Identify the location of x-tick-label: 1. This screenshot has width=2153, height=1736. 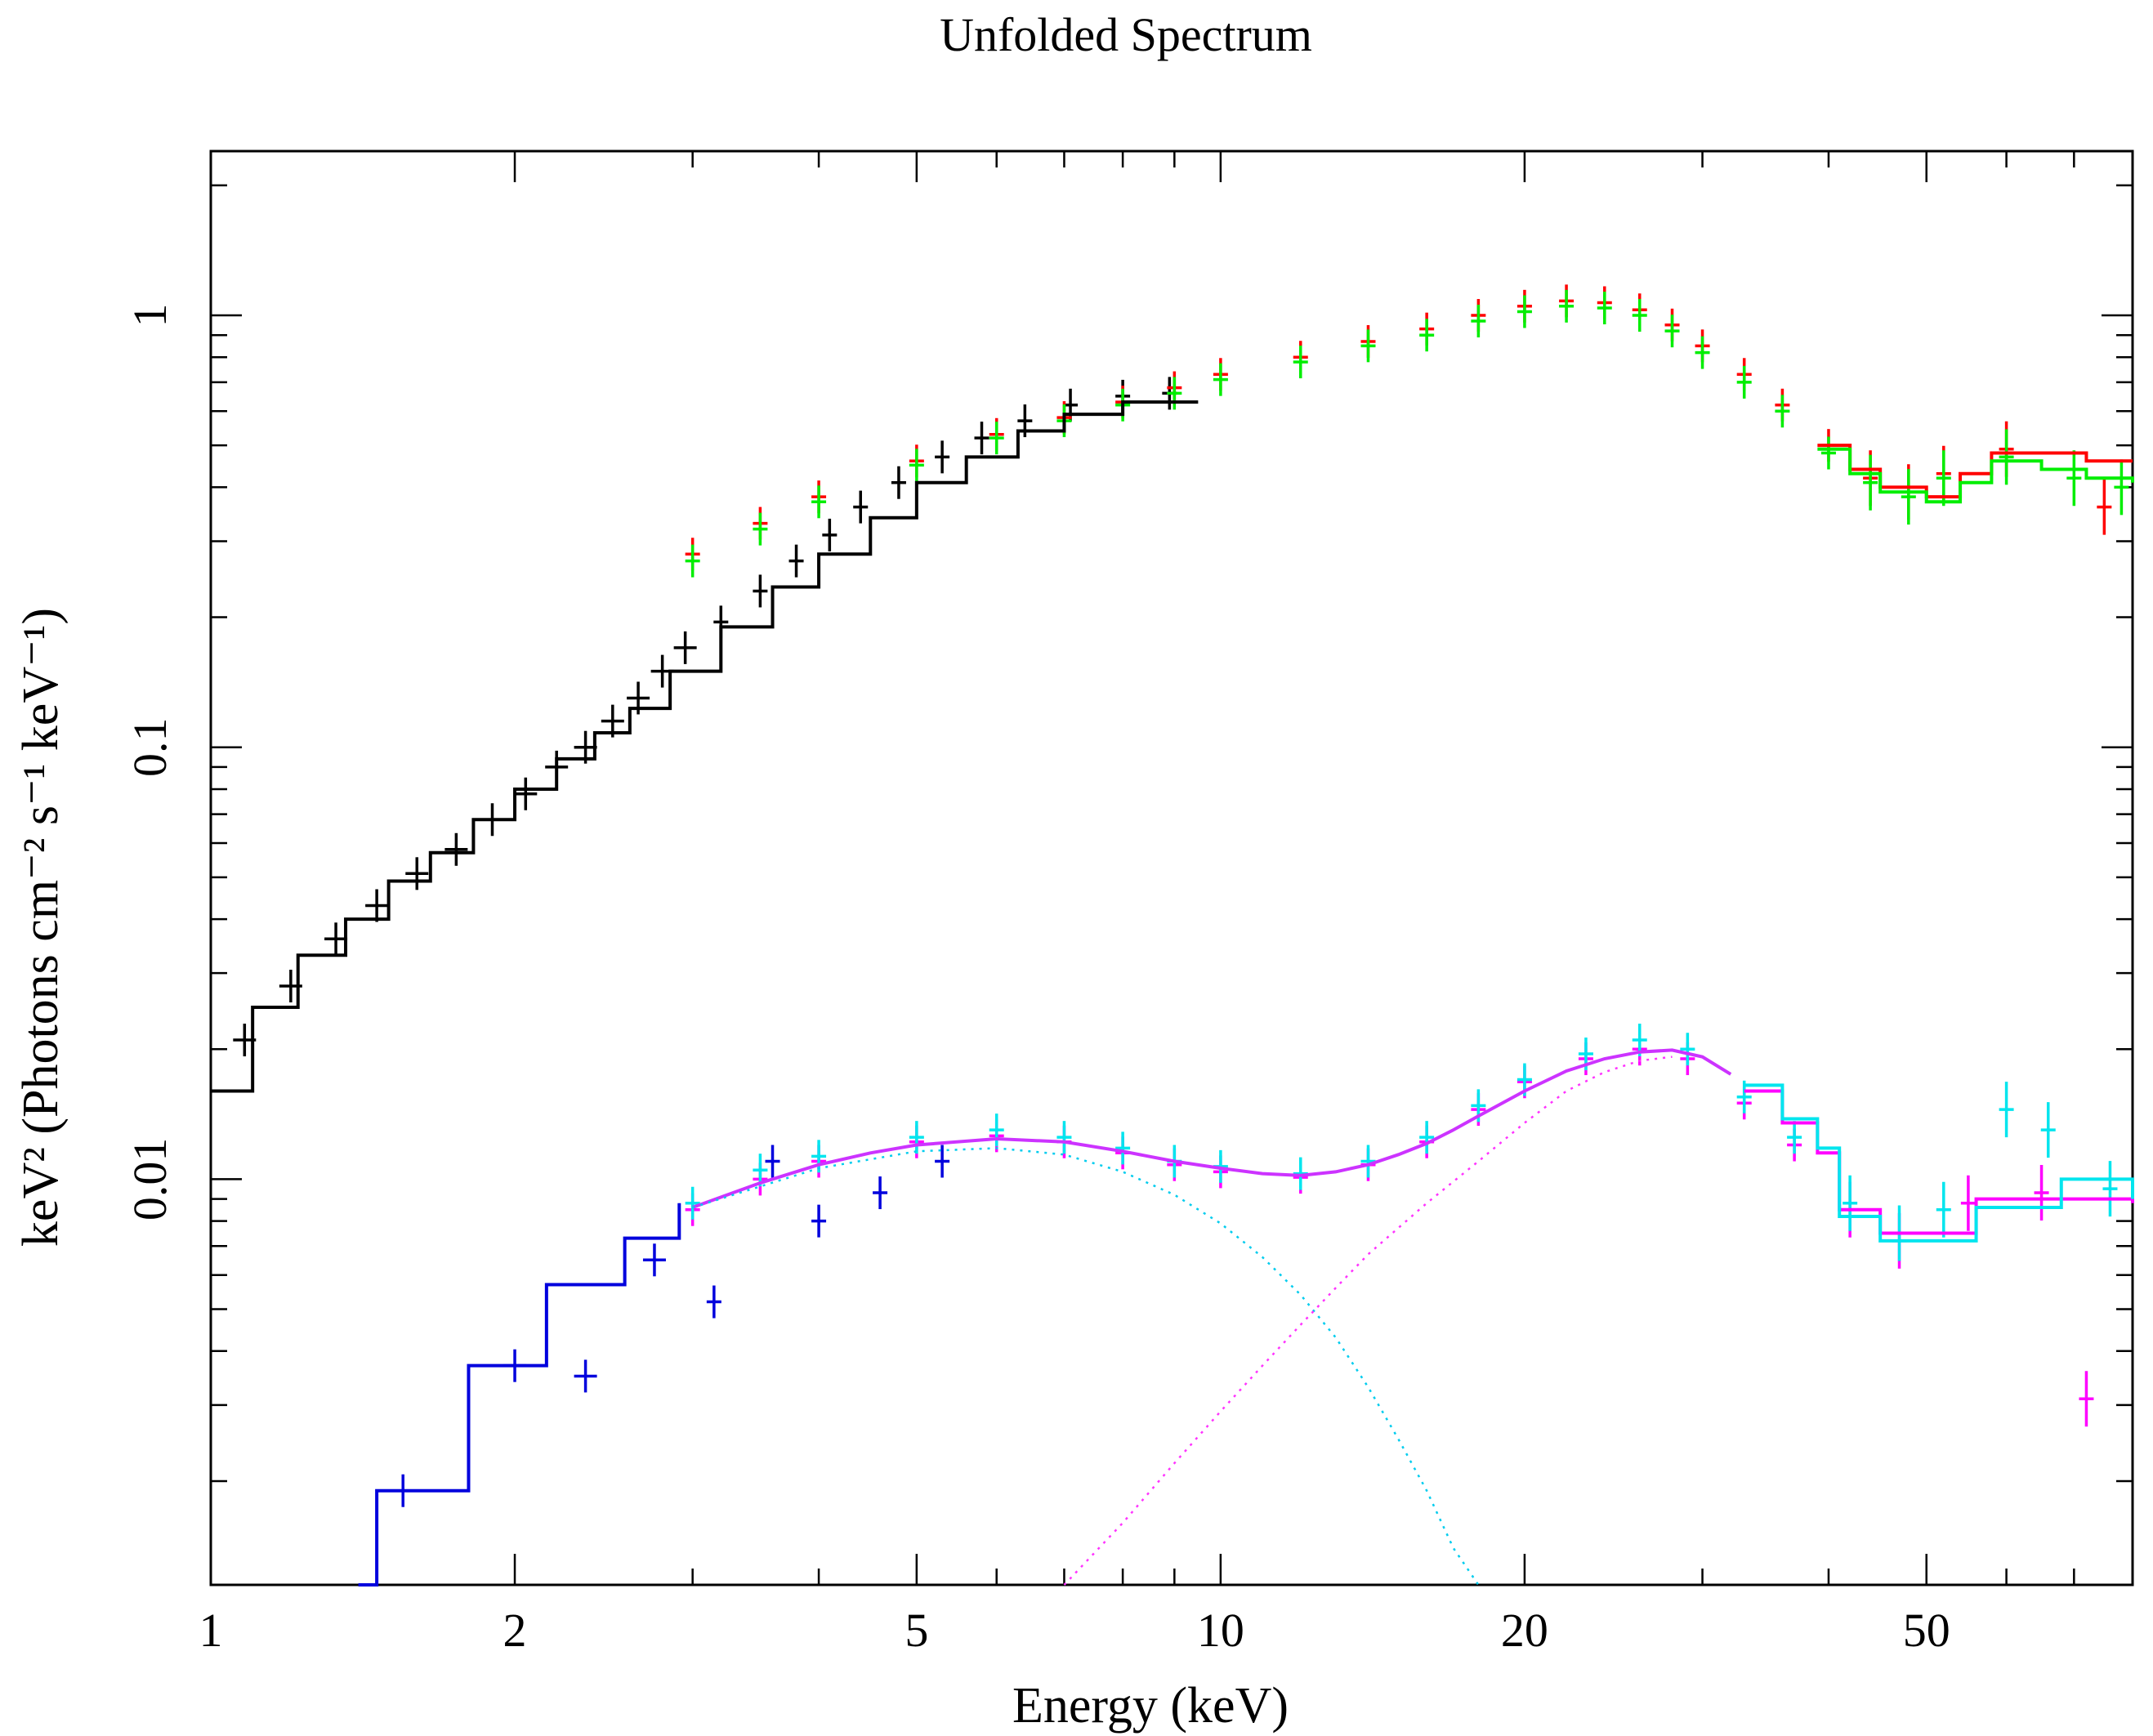
(211, 1631).